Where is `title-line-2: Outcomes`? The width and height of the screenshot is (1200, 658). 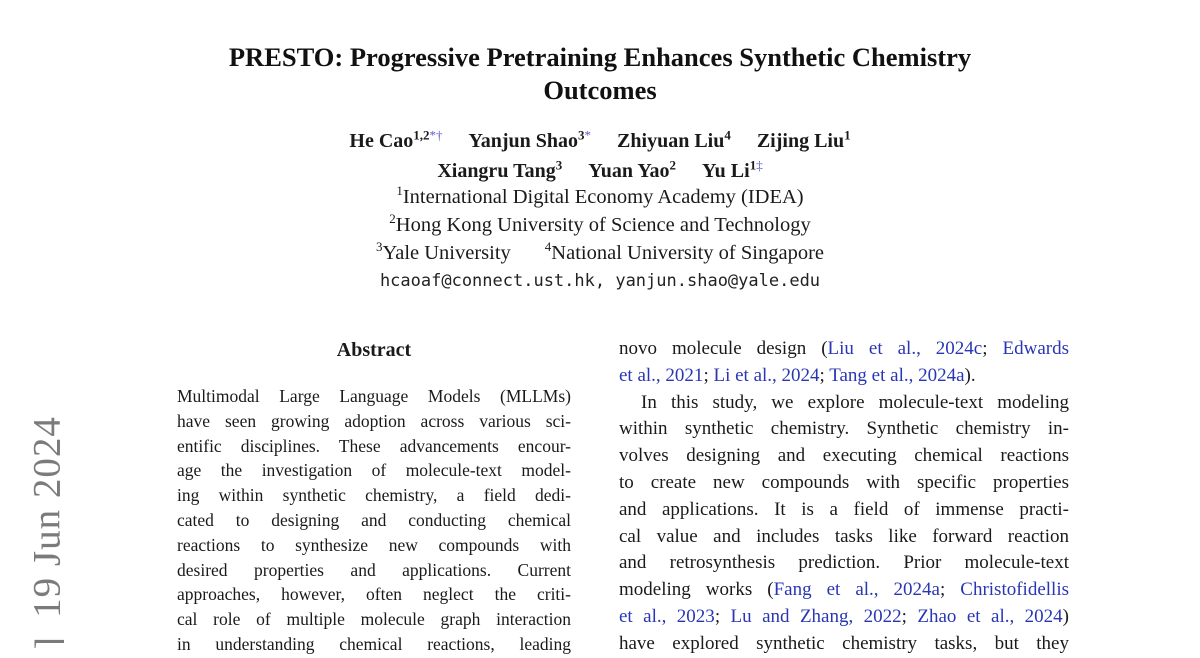
title-line-2: Outcomes is located at coordinates (600, 90).